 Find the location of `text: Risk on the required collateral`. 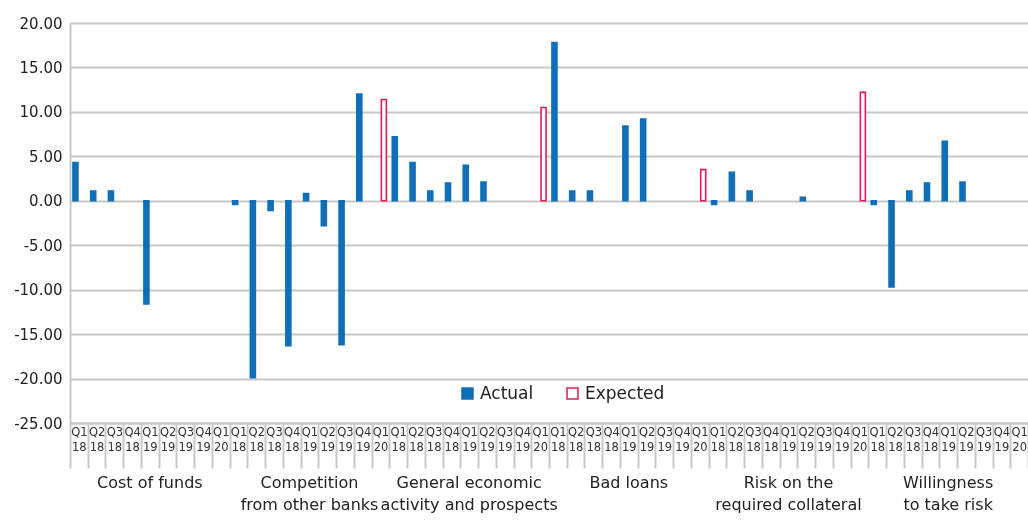

text: Risk on the required collateral is located at coordinates (788, 493).